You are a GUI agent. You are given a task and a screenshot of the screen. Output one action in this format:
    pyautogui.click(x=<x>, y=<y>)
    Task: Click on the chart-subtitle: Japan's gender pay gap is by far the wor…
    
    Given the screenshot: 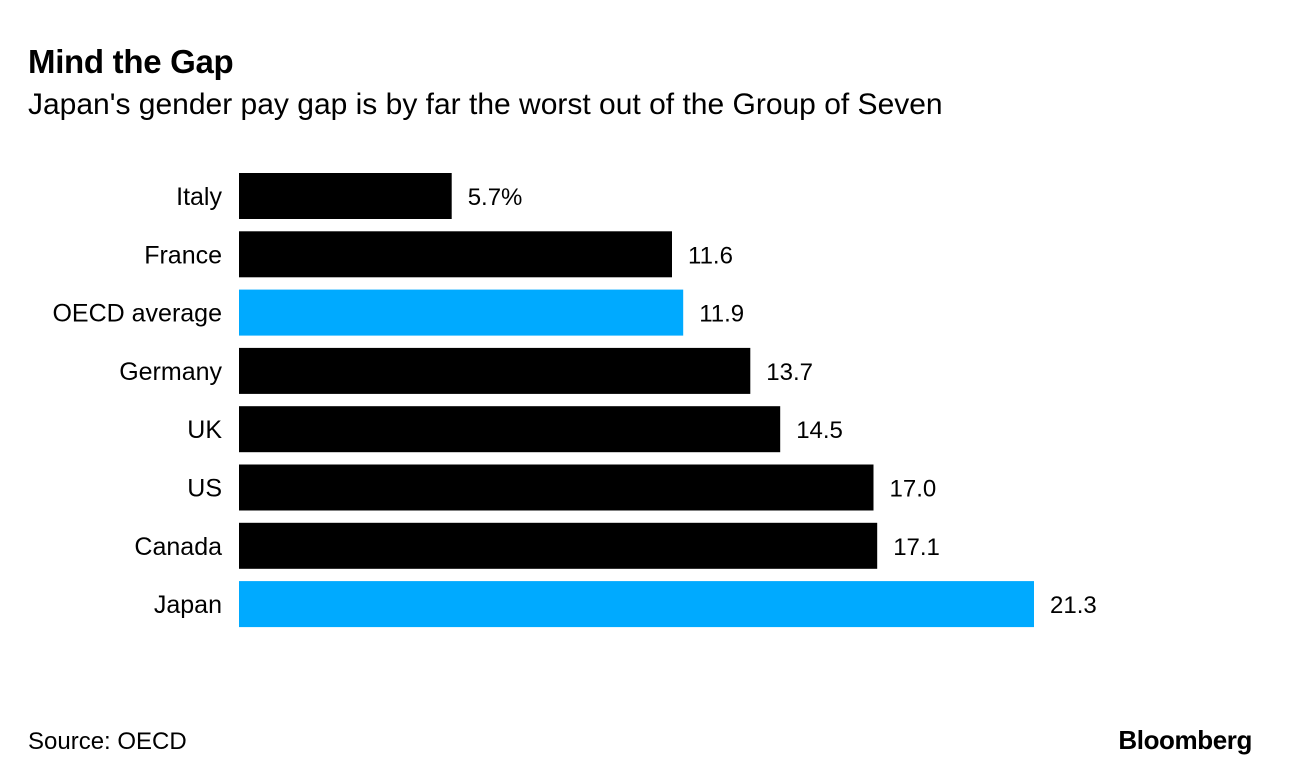 What is the action you would take?
    pyautogui.click(x=485, y=104)
    